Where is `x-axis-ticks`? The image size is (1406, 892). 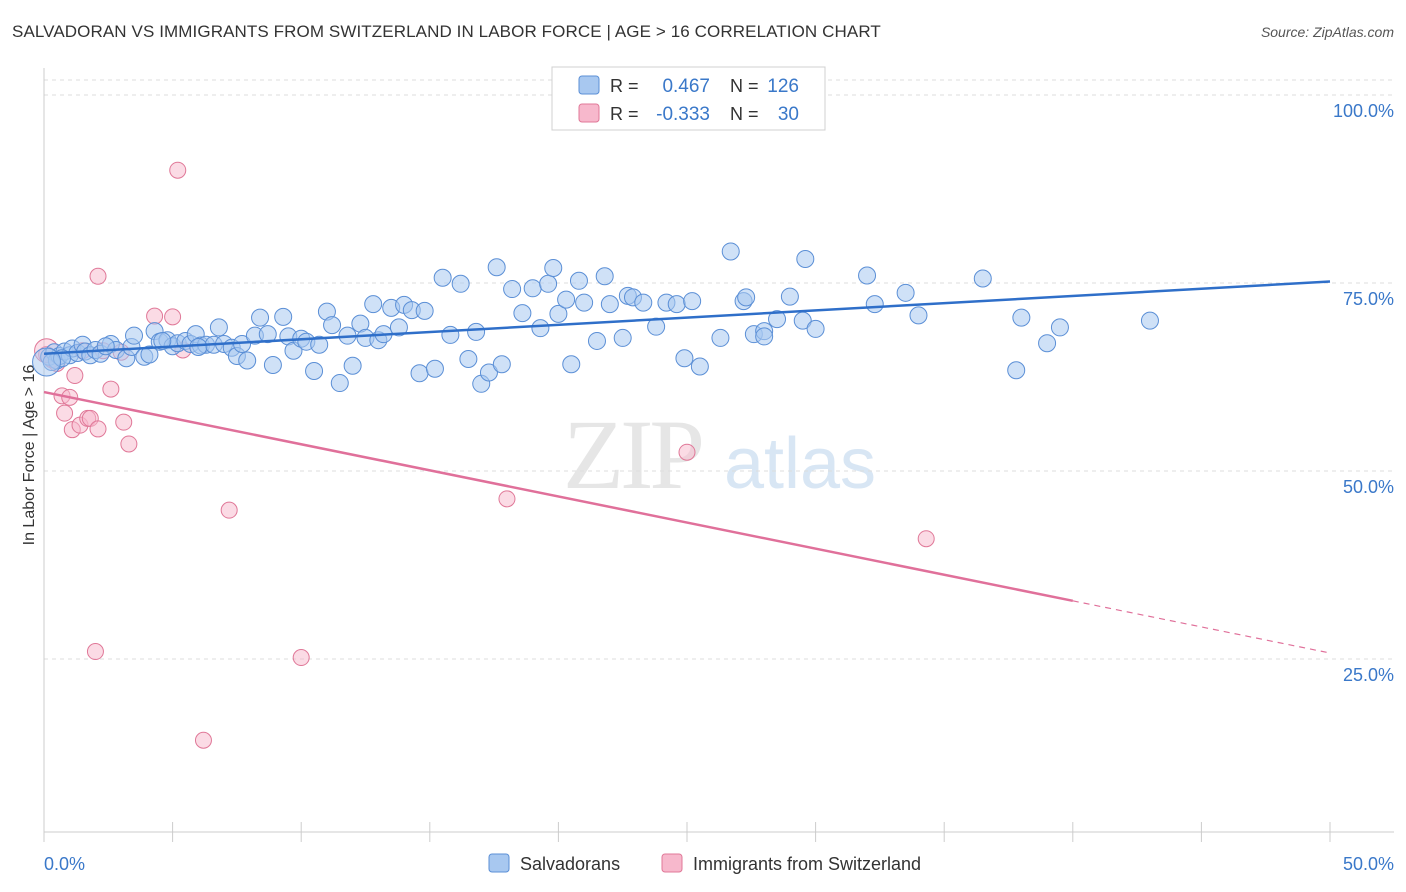
x-axis-ticks is located at coordinates (687, 832).